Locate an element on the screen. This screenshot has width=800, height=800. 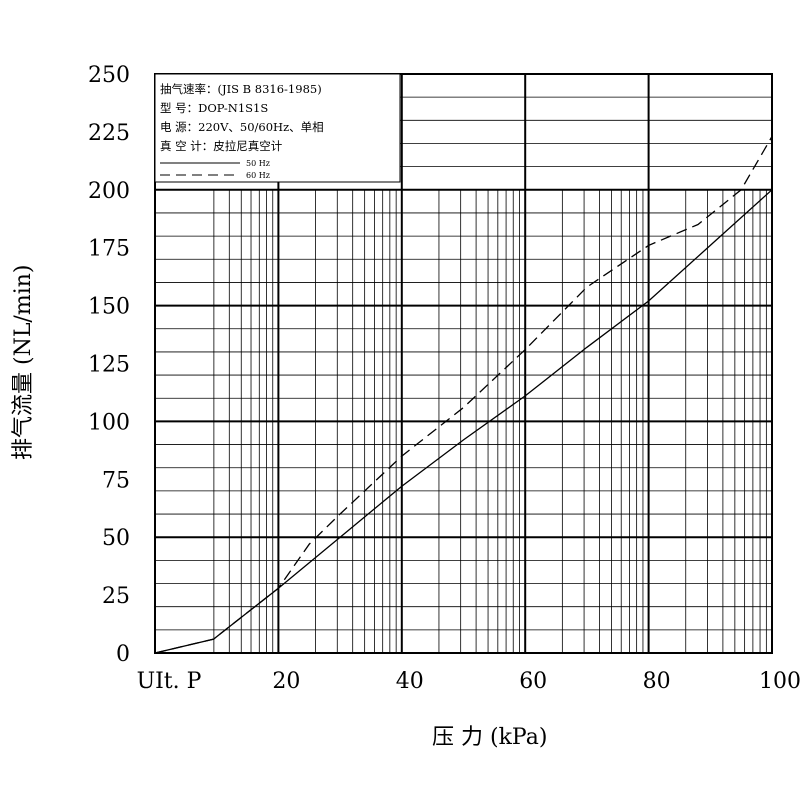
y-tick-label: 125 is located at coordinates (109, 365).